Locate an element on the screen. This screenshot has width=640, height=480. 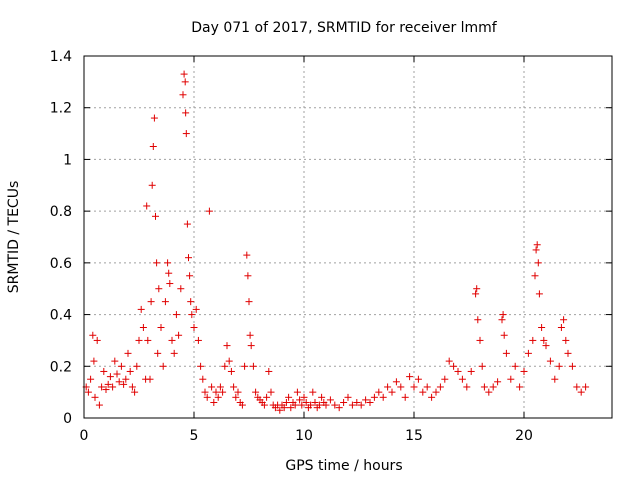
x-tick-label: 20 is located at coordinates (524, 436).